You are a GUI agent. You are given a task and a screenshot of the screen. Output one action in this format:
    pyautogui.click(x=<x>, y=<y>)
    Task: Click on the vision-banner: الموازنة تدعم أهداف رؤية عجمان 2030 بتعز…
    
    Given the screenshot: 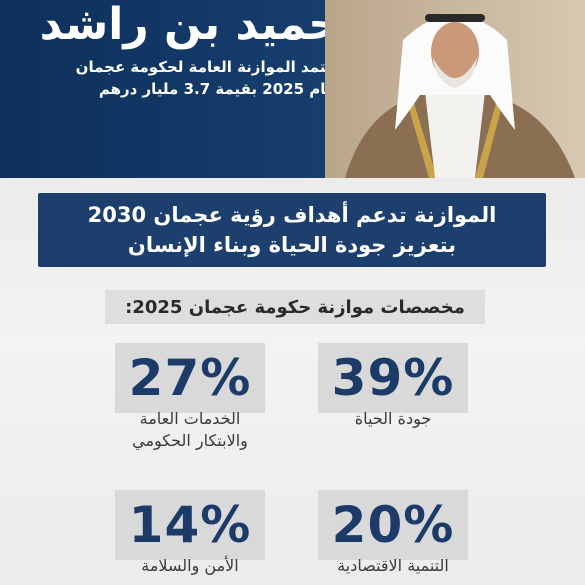 What is the action you would take?
    pyautogui.click(x=292, y=230)
    